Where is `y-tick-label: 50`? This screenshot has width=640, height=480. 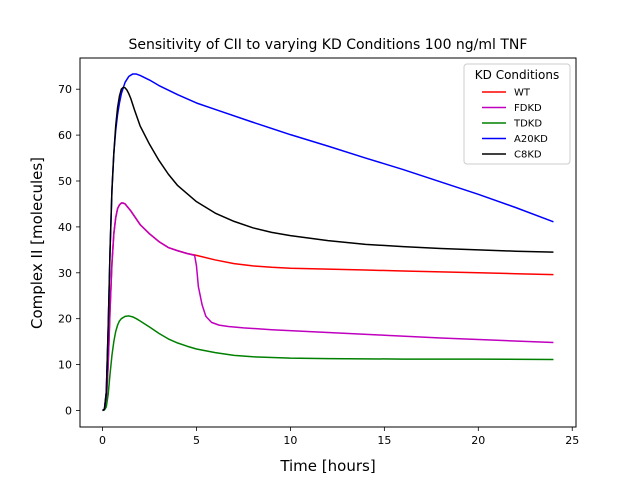 y-tick-label: 50 is located at coordinates (65, 181).